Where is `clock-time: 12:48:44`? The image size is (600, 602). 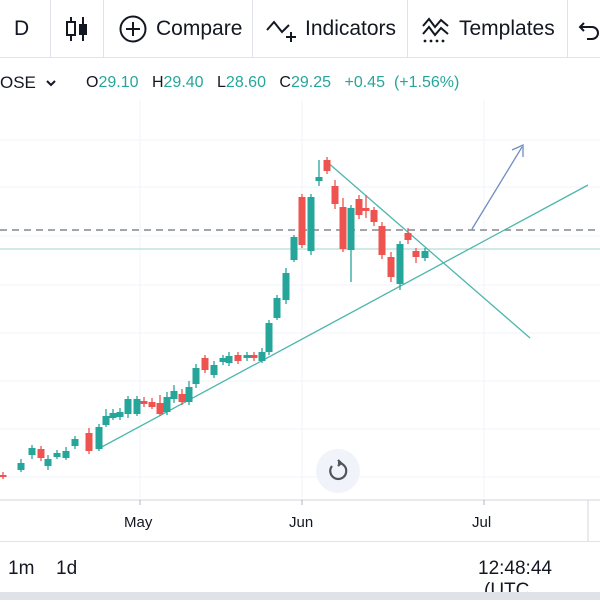
clock-time: 12:48:44 is located at coordinates (515, 568).